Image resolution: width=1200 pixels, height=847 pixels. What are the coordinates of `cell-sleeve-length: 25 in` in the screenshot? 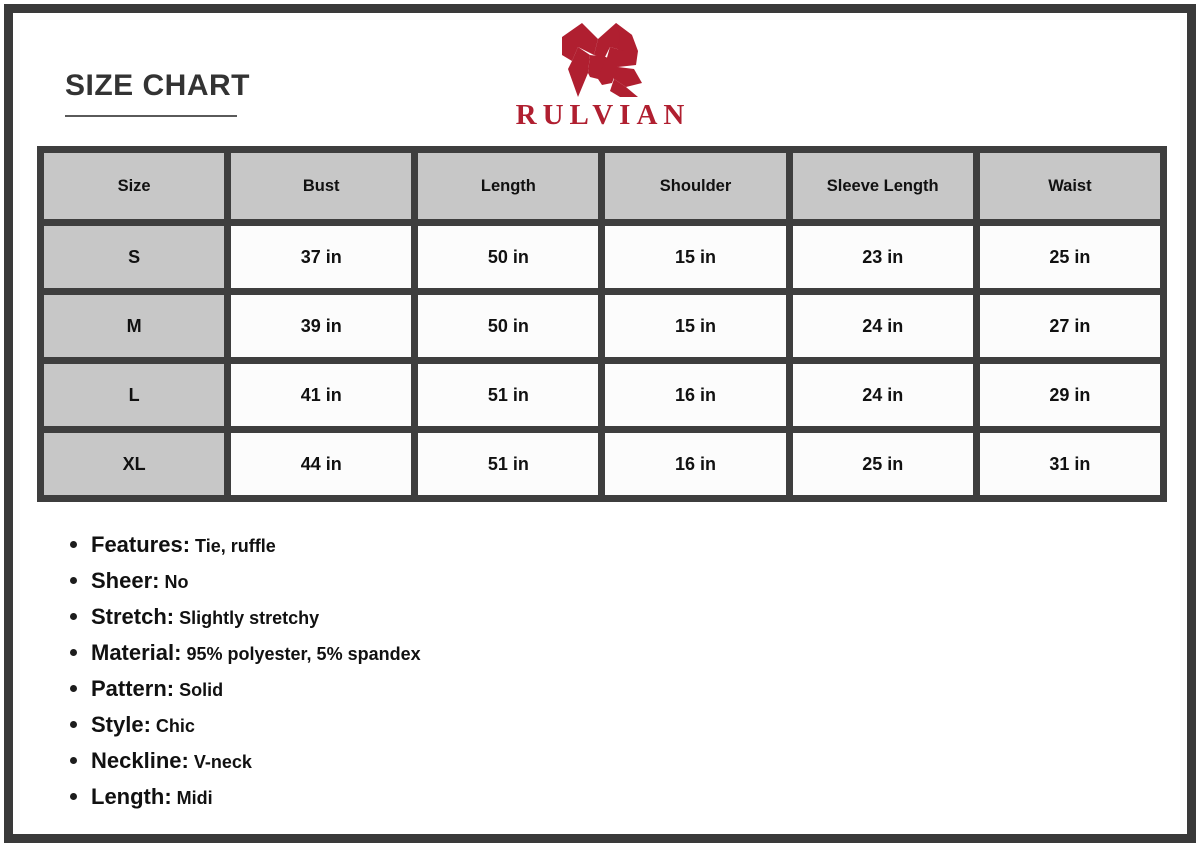 It's located at (882, 464).